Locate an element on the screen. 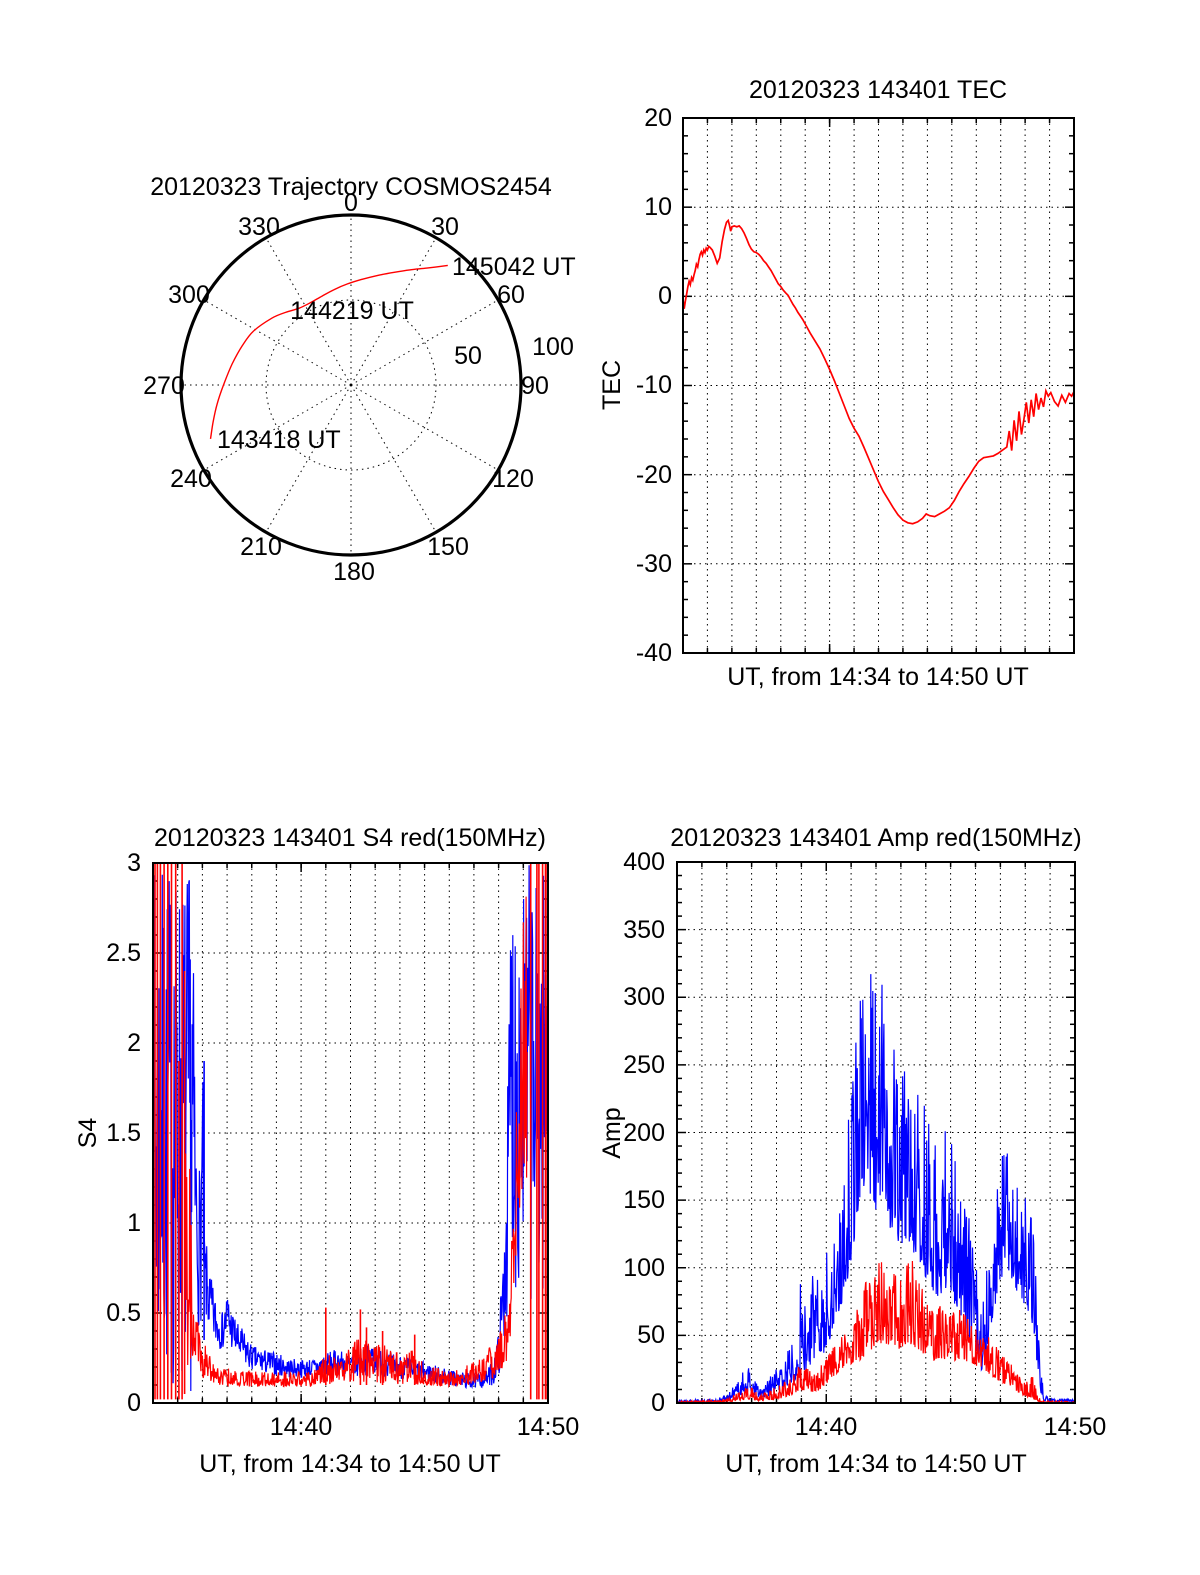 This screenshot has height=1575, width=1200. s4-series-red-150mhz- is located at coordinates (356, 1142).